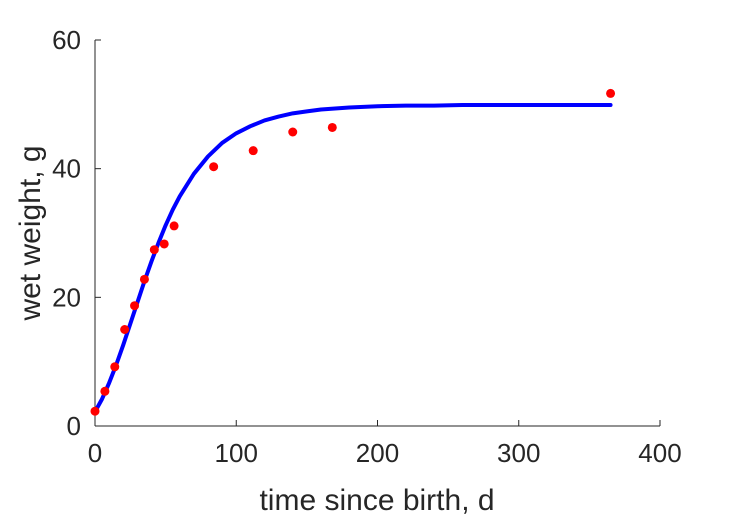  What do you see at coordinates (66, 169) in the screenshot?
I see `y-tick-label: 40` at bounding box center [66, 169].